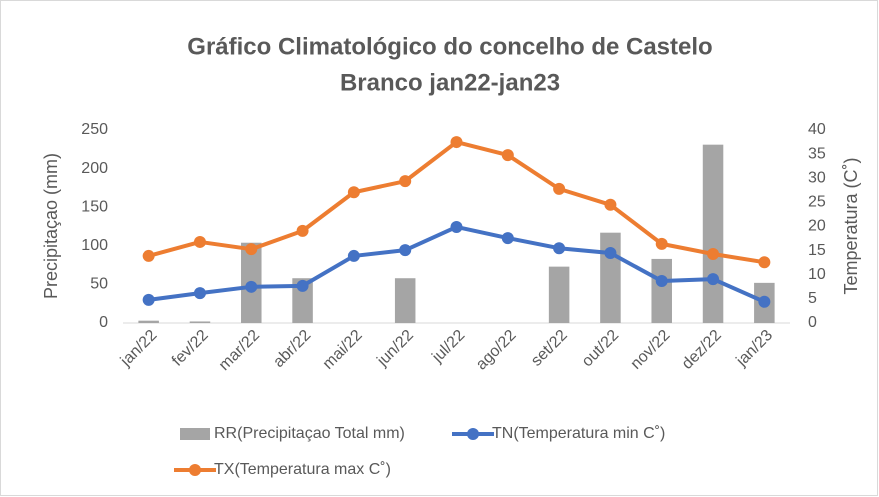  I want to click on y-tick-label: 200, so click(94, 168).